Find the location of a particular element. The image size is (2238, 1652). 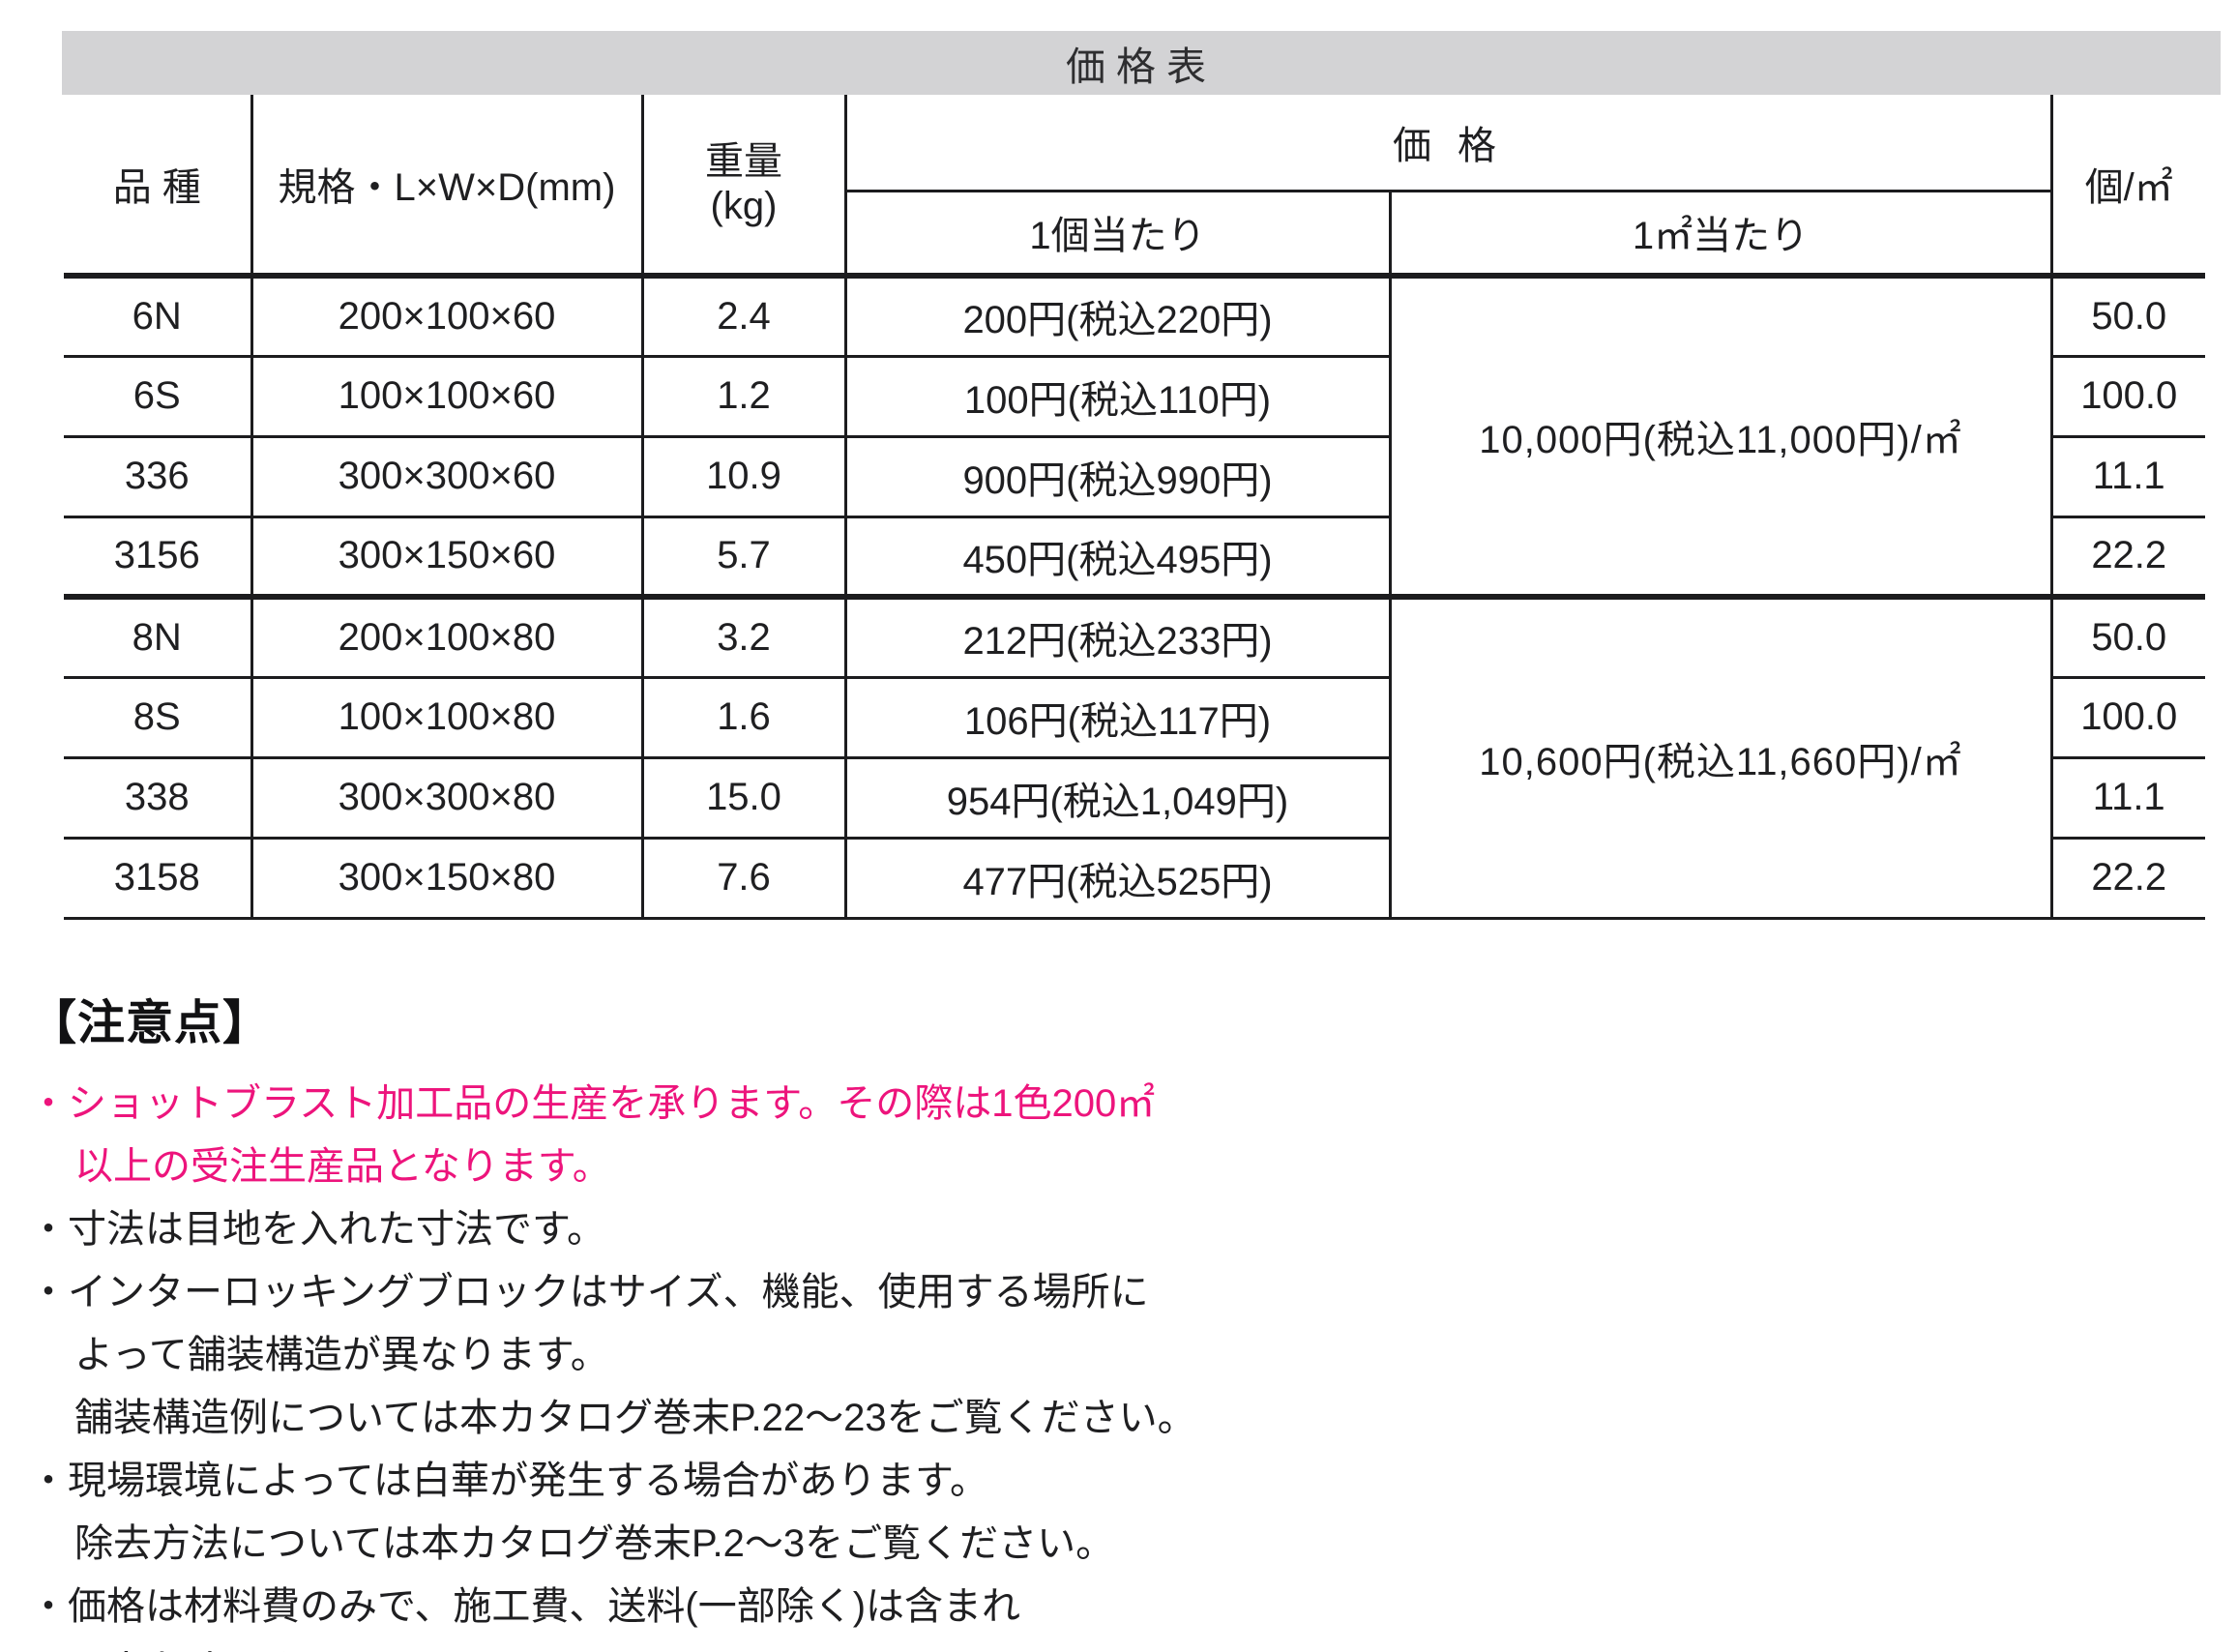

notes-heading: 【注意点】 is located at coordinates (150, 1023).